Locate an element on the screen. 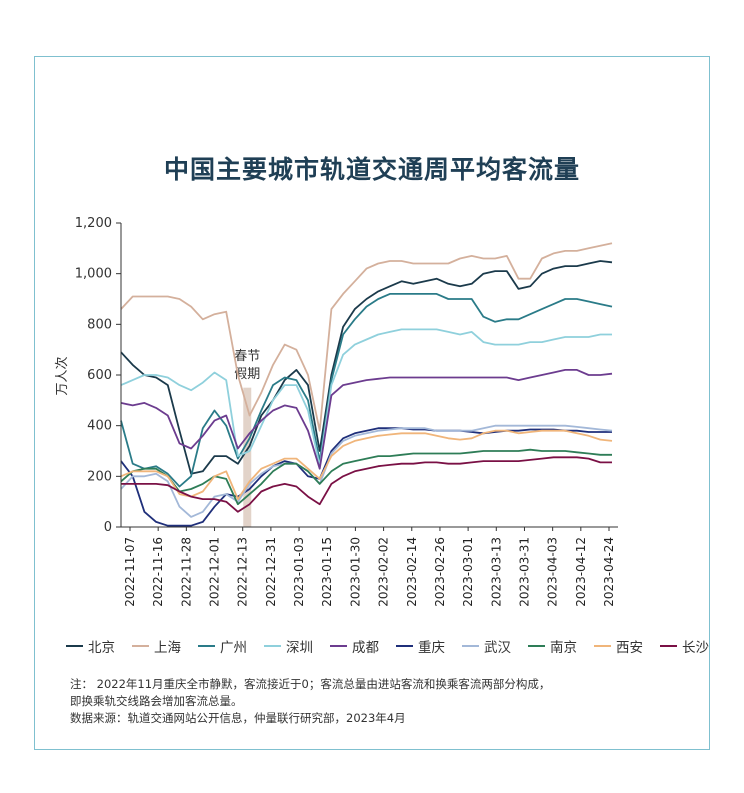 The height and width of the screenshot is (793, 744). x-tick-label: 2023-04-03 is located at coordinates (553, 572).